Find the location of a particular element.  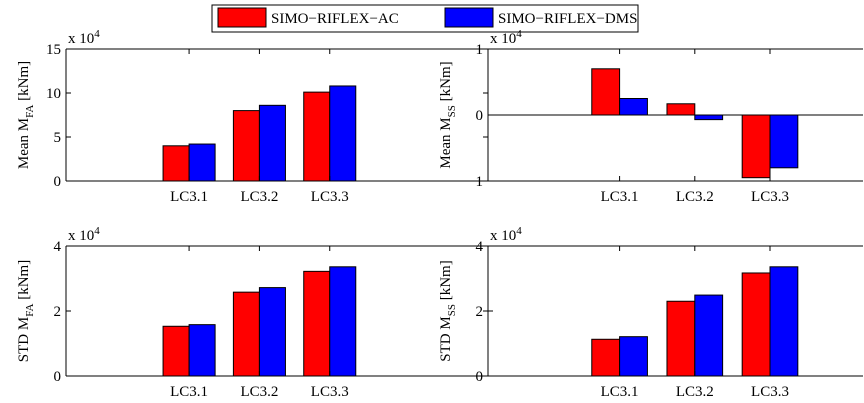

y-tick-label: 10 is located at coordinates (53, 94).